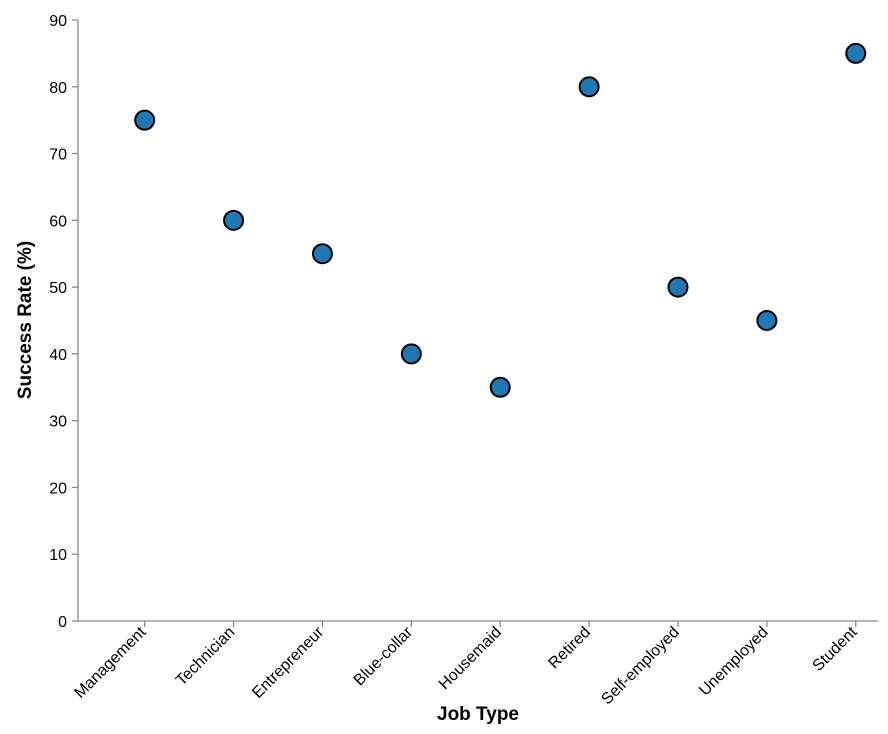  Describe the element at coordinates (25, 320) in the screenshot. I see `y-axis-title: Success Rate (%)` at that location.